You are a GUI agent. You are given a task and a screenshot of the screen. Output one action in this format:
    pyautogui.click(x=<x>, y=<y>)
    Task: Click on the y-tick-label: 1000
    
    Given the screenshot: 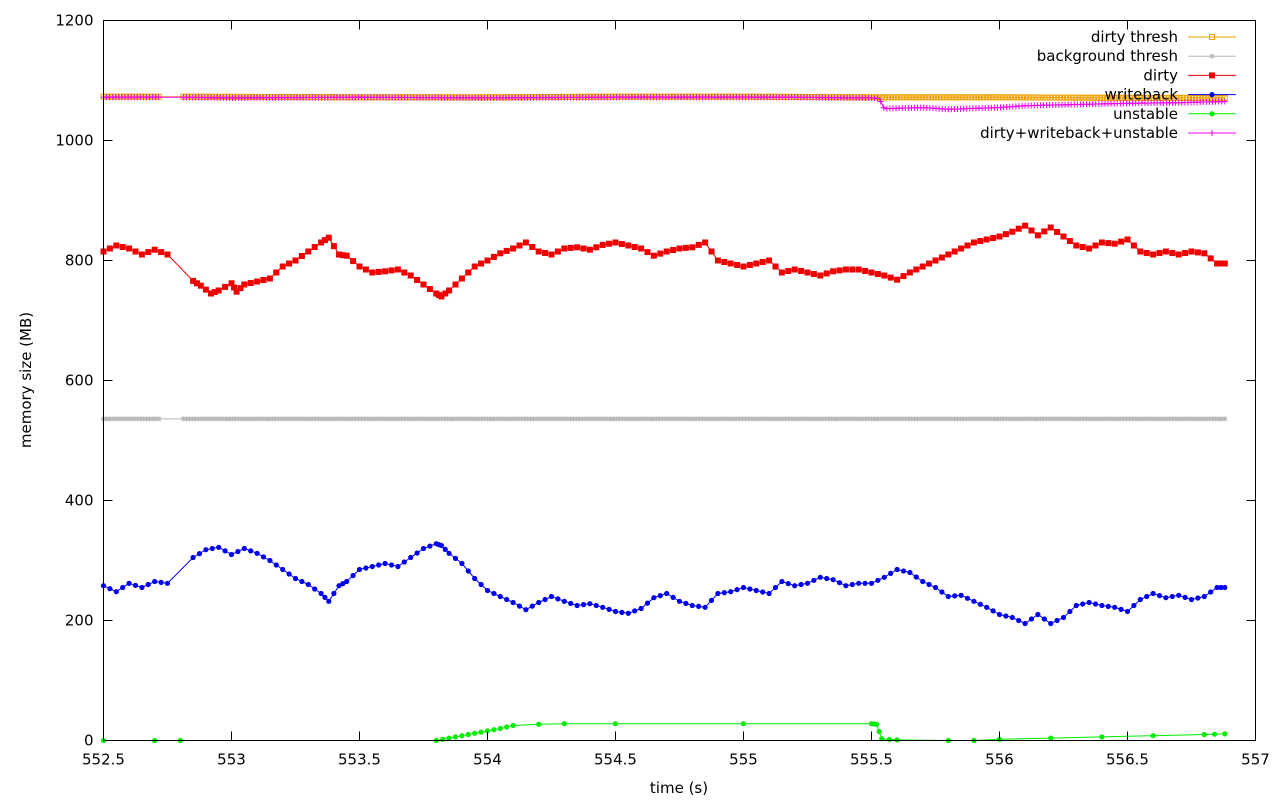 What is the action you would take?
    pyautogui.click(x=74, y=141)
    